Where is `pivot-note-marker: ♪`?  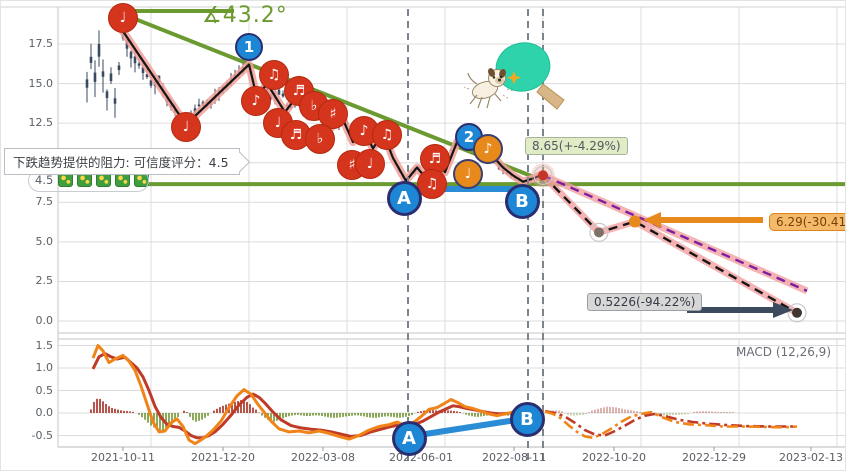 pivot-note-marker: ♪ is located at coordinates (256, 101).